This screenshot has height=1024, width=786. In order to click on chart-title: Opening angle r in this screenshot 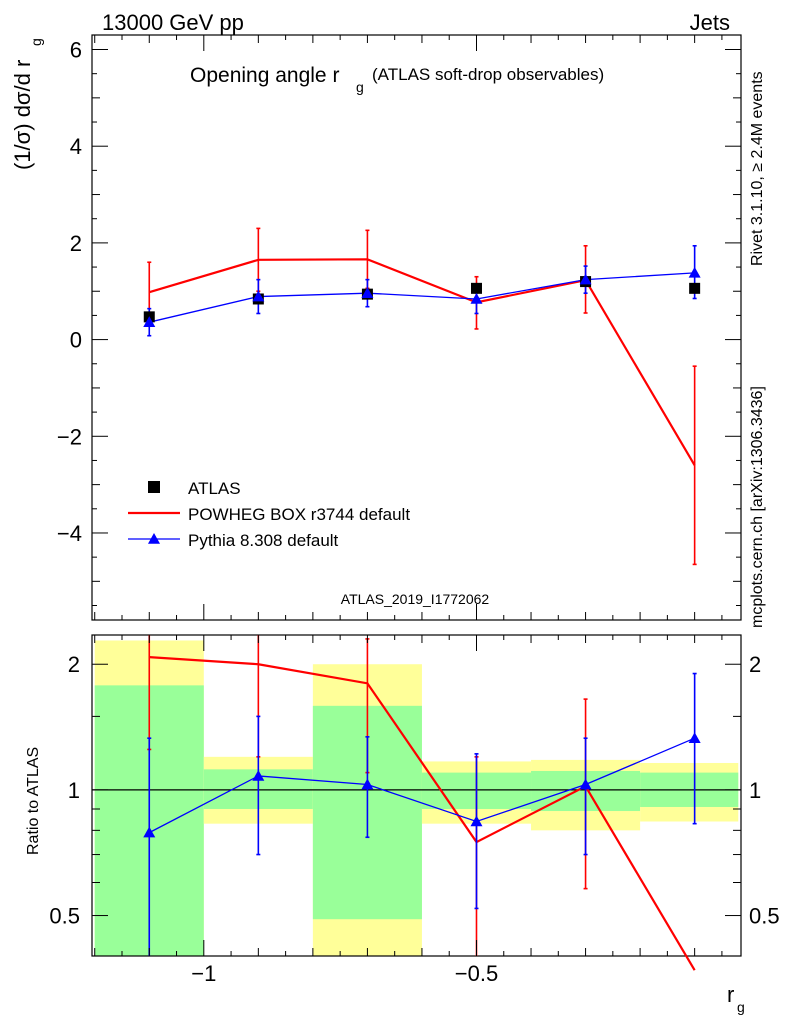, I will do `click(264, 75)`.